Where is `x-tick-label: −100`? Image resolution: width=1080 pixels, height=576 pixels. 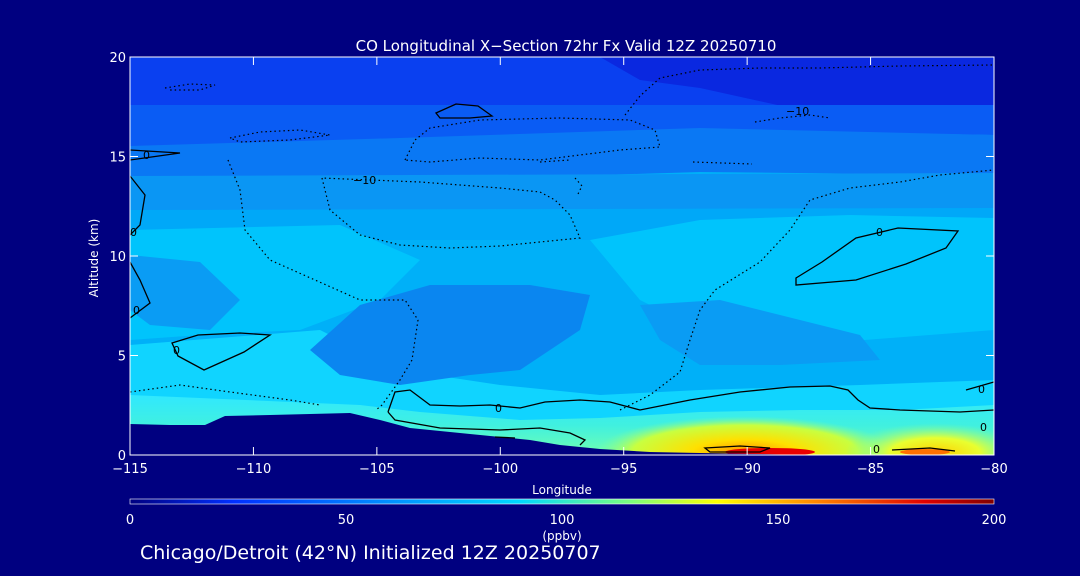 x-tick-label: −100 is located at coordinates (500, 469).